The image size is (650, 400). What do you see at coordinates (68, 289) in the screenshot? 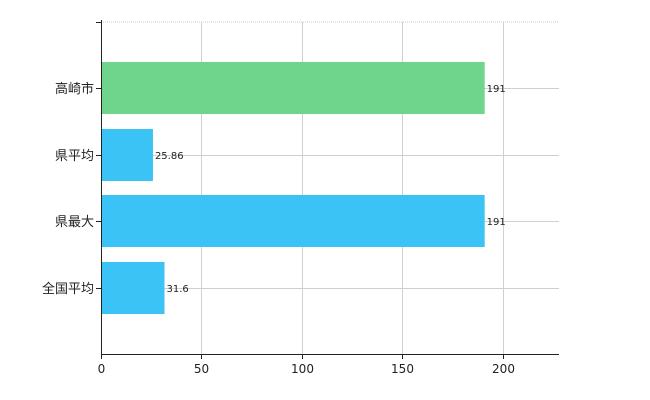
I see `category-label: 全国平均` at bounding box center [68, 289].